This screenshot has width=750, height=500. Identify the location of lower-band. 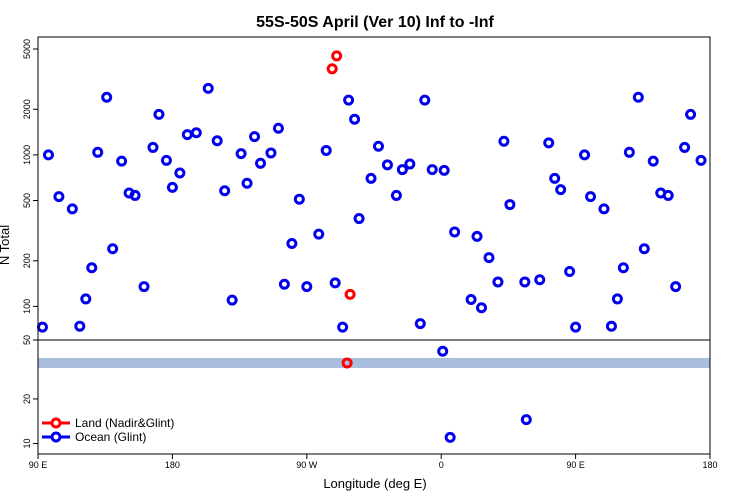
(374, 362).